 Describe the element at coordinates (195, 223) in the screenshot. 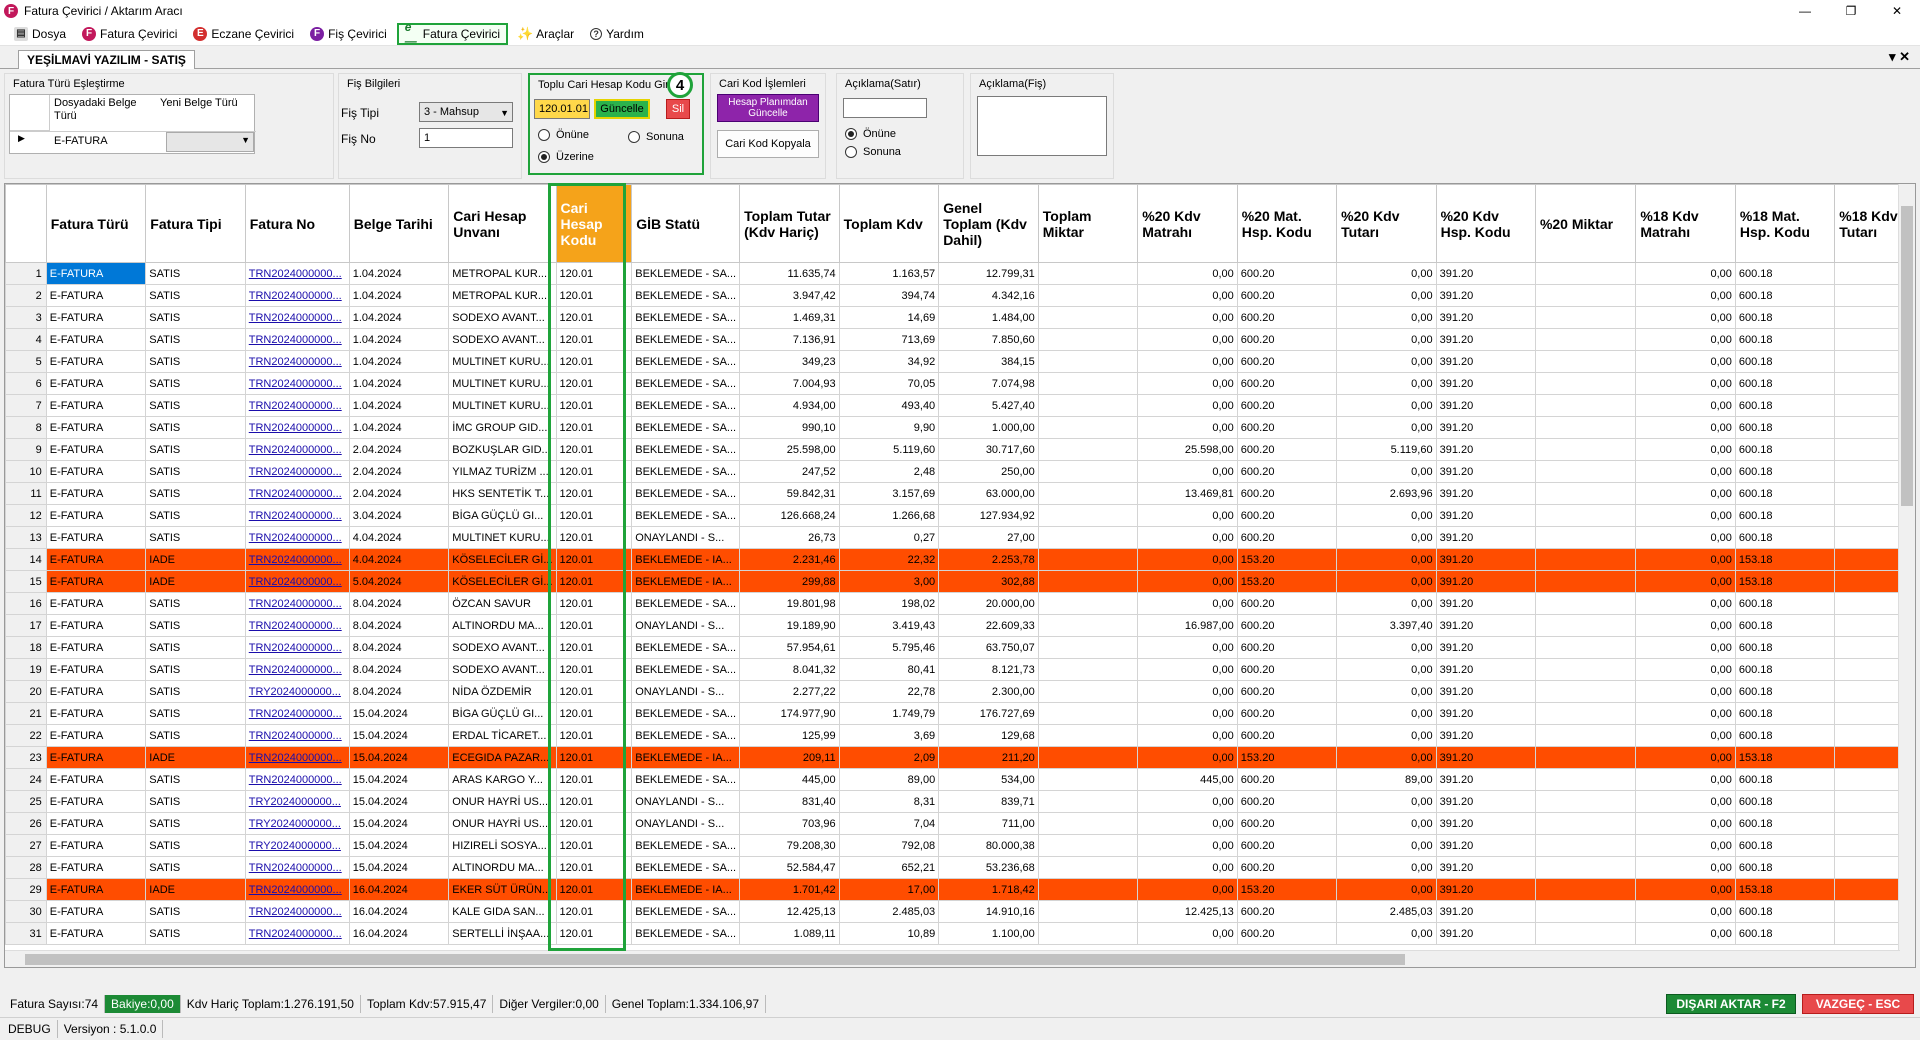

I see `column-header: Fatura Tipi` at that location.